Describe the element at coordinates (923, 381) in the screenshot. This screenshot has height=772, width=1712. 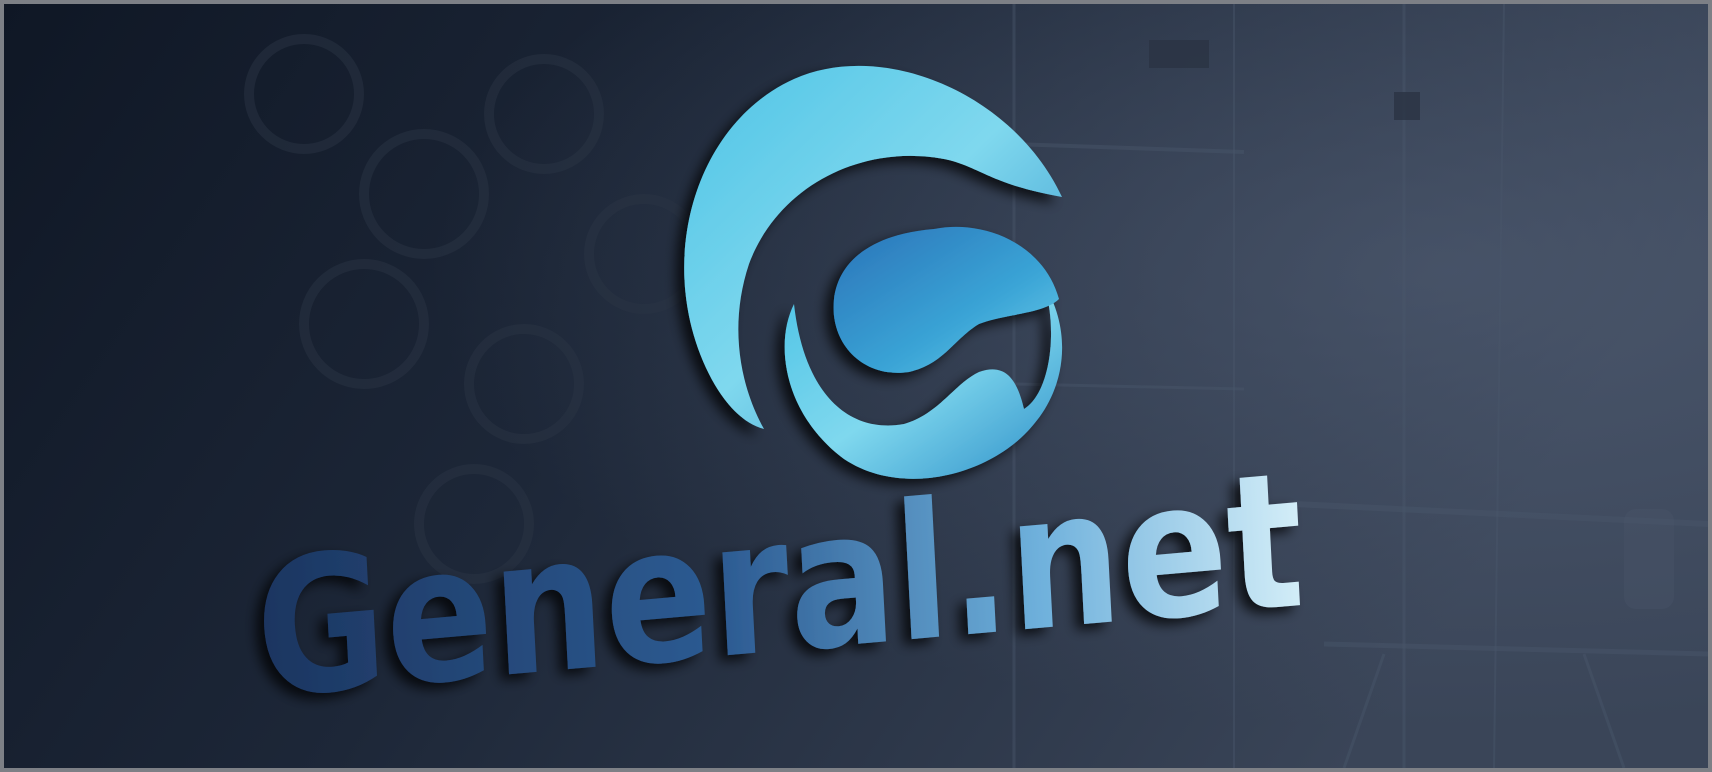
I see `logo-lower-swirl` at that location.